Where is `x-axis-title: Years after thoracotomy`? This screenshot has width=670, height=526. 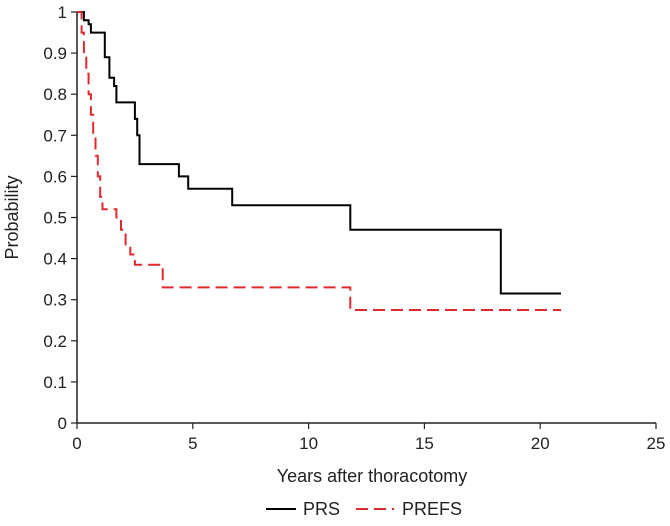 x-axis-title: Years after thoracotomy is located at coordinates (372, 476).